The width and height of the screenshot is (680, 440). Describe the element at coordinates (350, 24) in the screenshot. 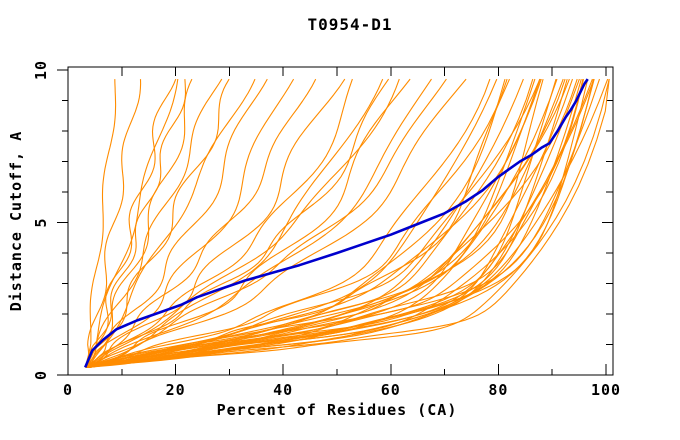

I see `chart-title: T0954-D1` at that location.